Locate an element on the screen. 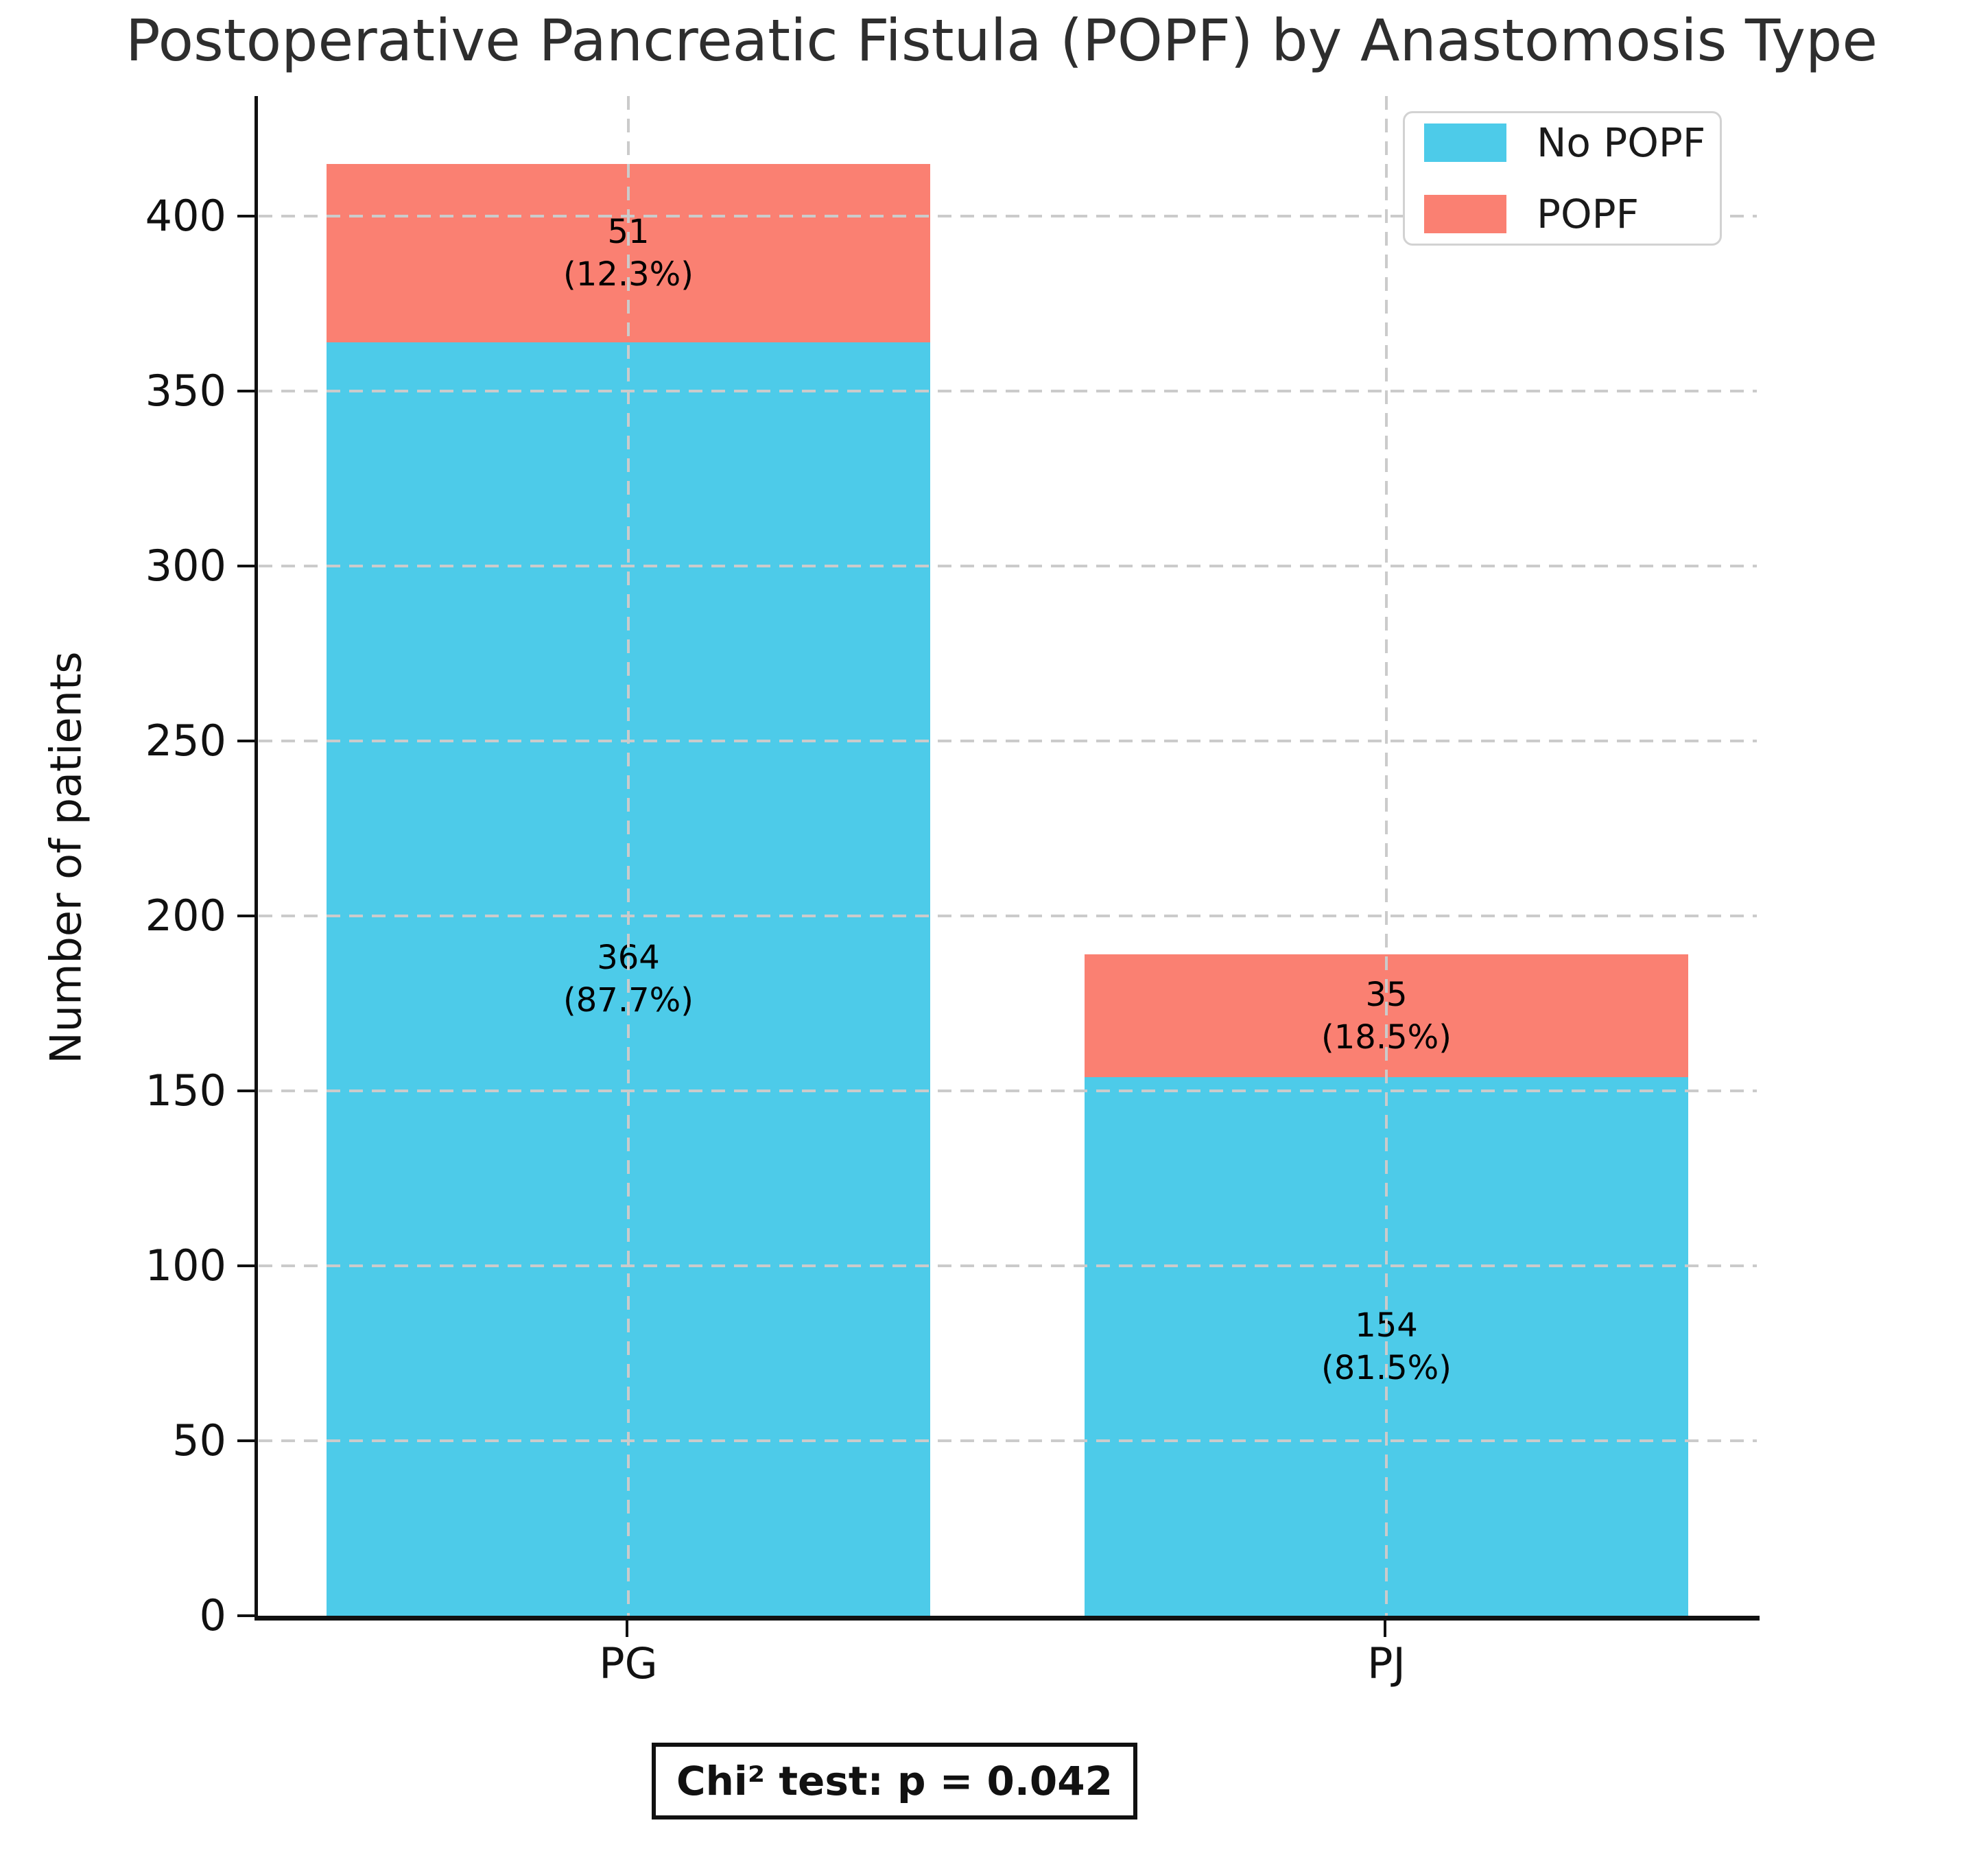  ytick-label: 300 is located at coordinates (186, 566).